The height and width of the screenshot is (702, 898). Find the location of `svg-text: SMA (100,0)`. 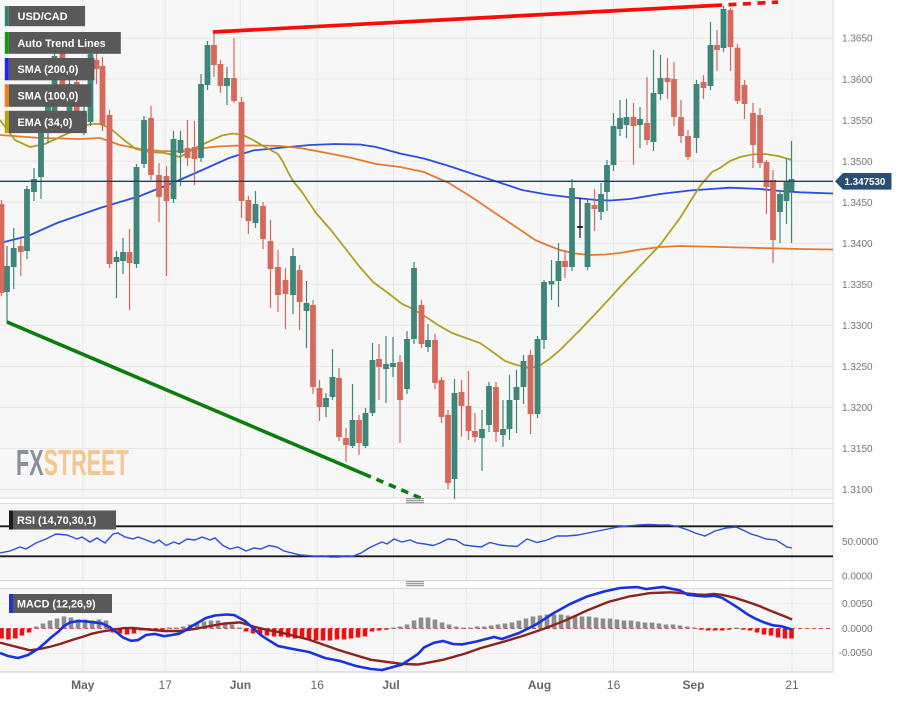

svg-text: SMA (100,0) is located at coordinates (48, 97).